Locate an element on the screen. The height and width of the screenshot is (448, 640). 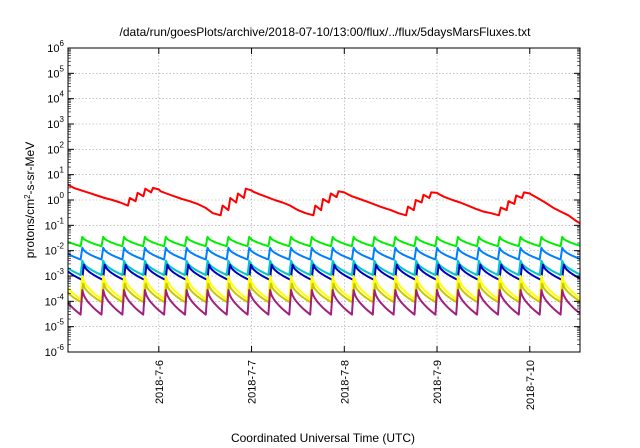
y-tick-label: 10³ is located at coordinates (55, 123).